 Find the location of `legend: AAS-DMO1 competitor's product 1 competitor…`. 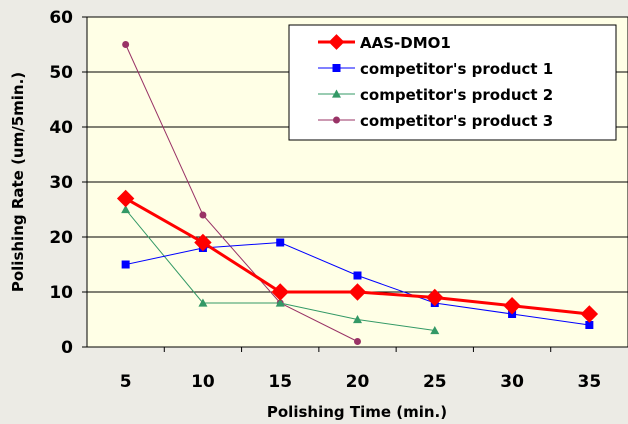

legend: AAS-DMO1 competitor's product 1 competitor… is located at coordinates (452, 82).